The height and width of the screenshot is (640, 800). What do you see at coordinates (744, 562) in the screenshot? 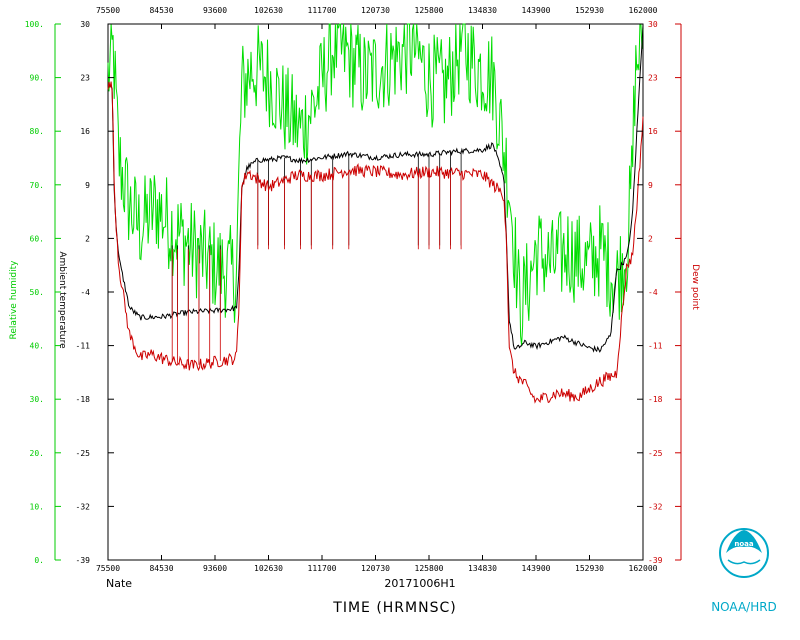
I see `logo-wave-icon` at bounding box center [744, 562].